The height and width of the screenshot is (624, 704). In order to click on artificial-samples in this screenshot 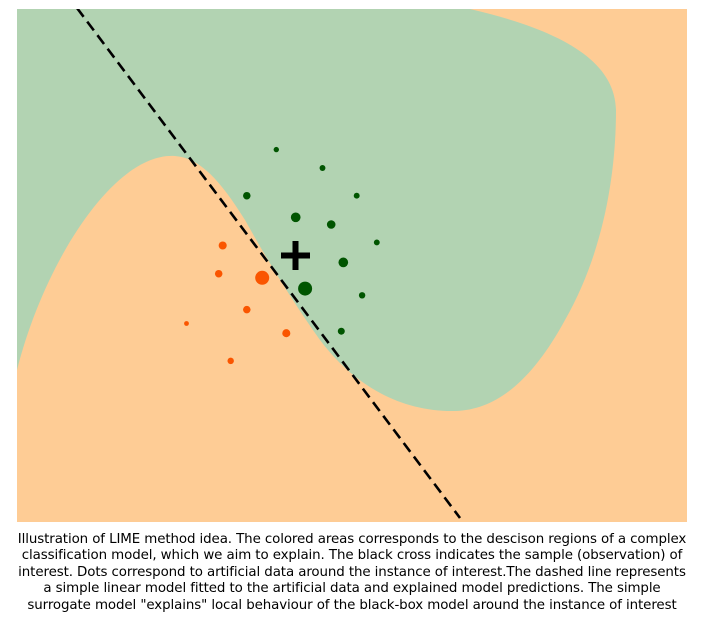, I will do `click(282, 255)`.